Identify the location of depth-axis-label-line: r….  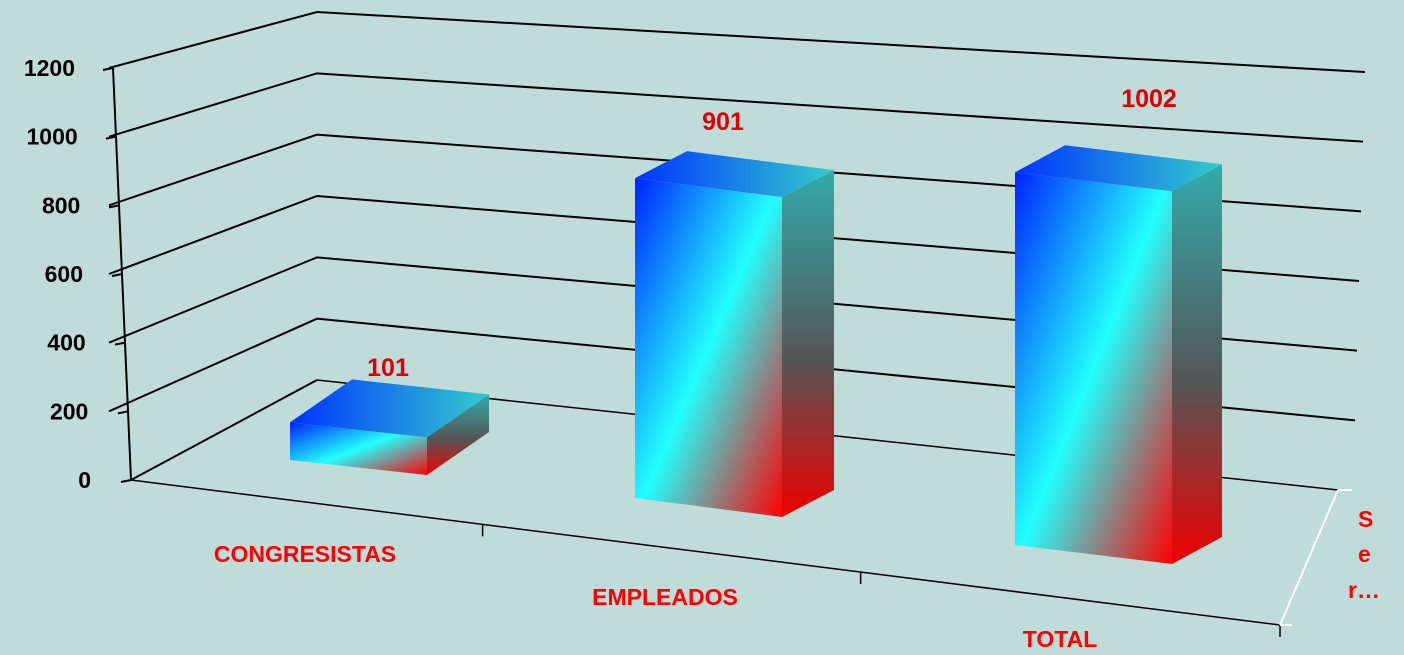
(1364, 590).